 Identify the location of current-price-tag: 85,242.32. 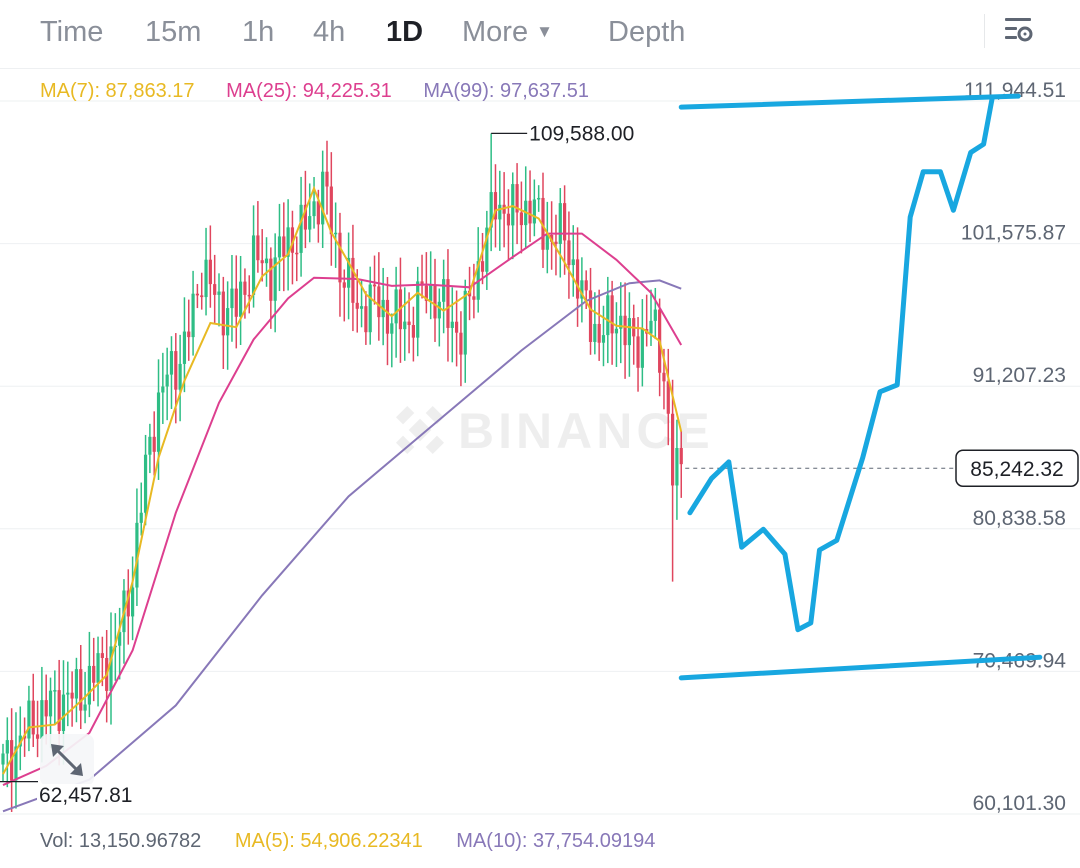
(1017, 468).